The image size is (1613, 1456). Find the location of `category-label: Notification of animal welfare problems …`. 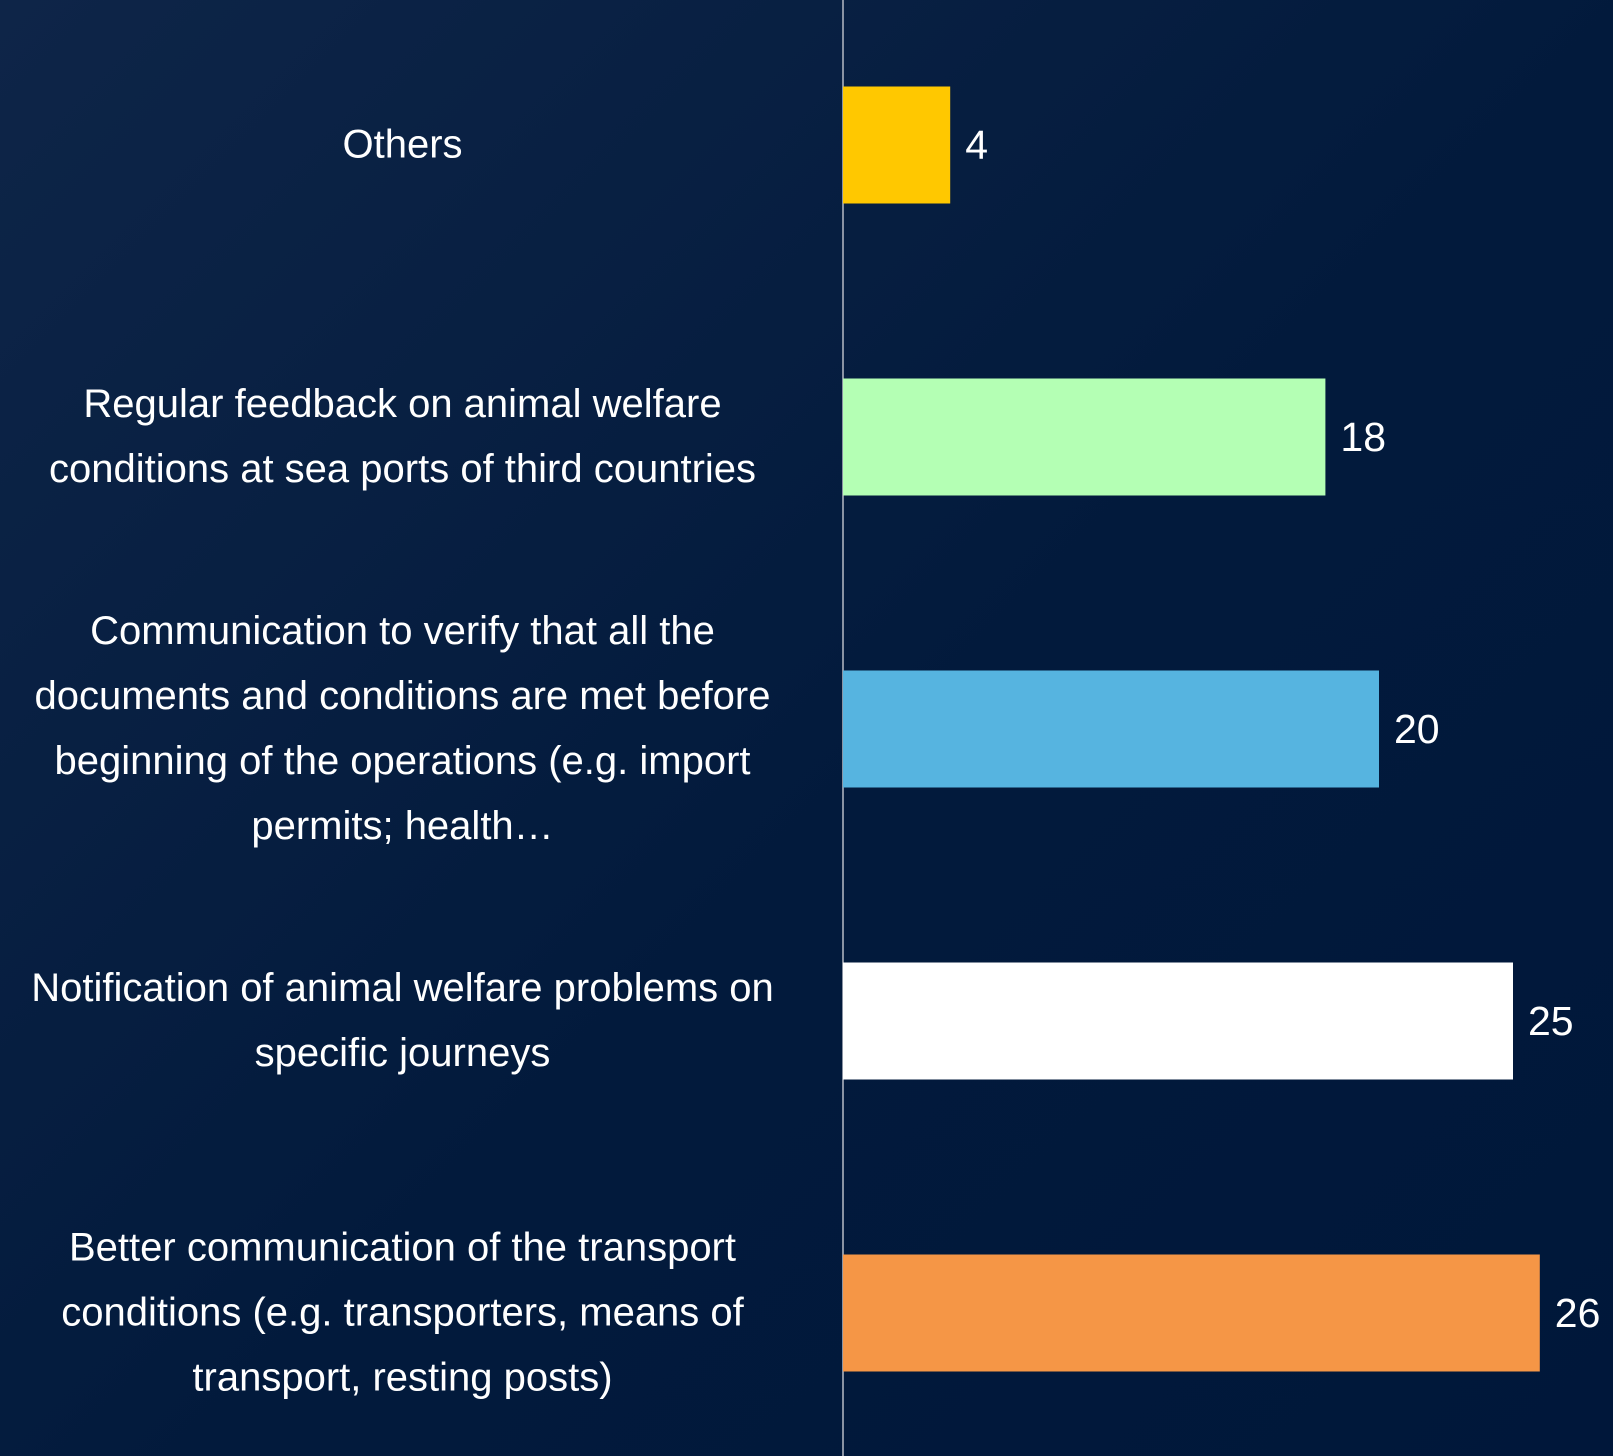

category-label: Notification of animal welfare problems … is located at coordinates (402, 1020).